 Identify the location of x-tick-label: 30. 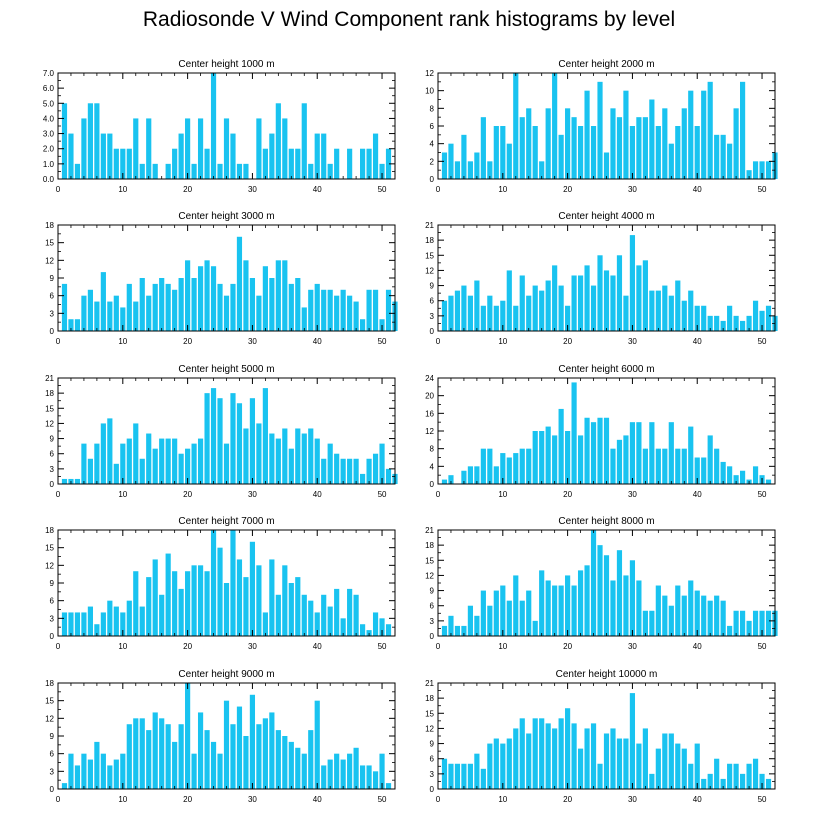
(252, 799).